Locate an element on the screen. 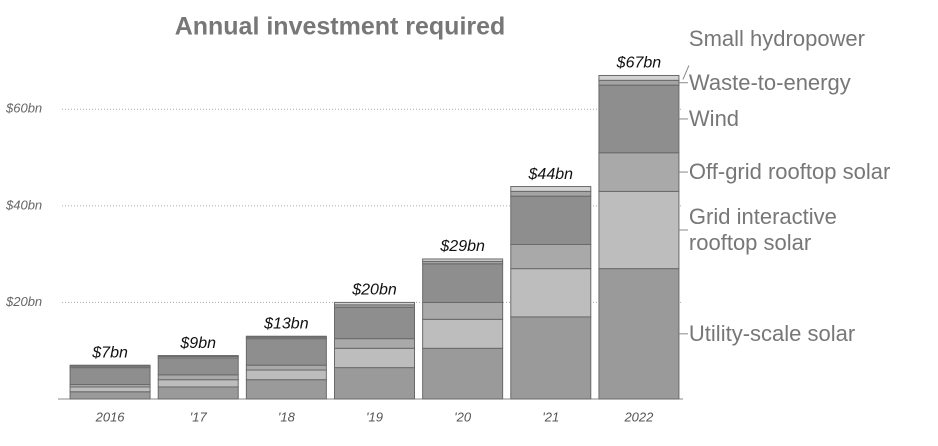 The width and height of the screenshot is (938, 446). legend-label: Utility-scale solar is located at coordinates (772, 333).